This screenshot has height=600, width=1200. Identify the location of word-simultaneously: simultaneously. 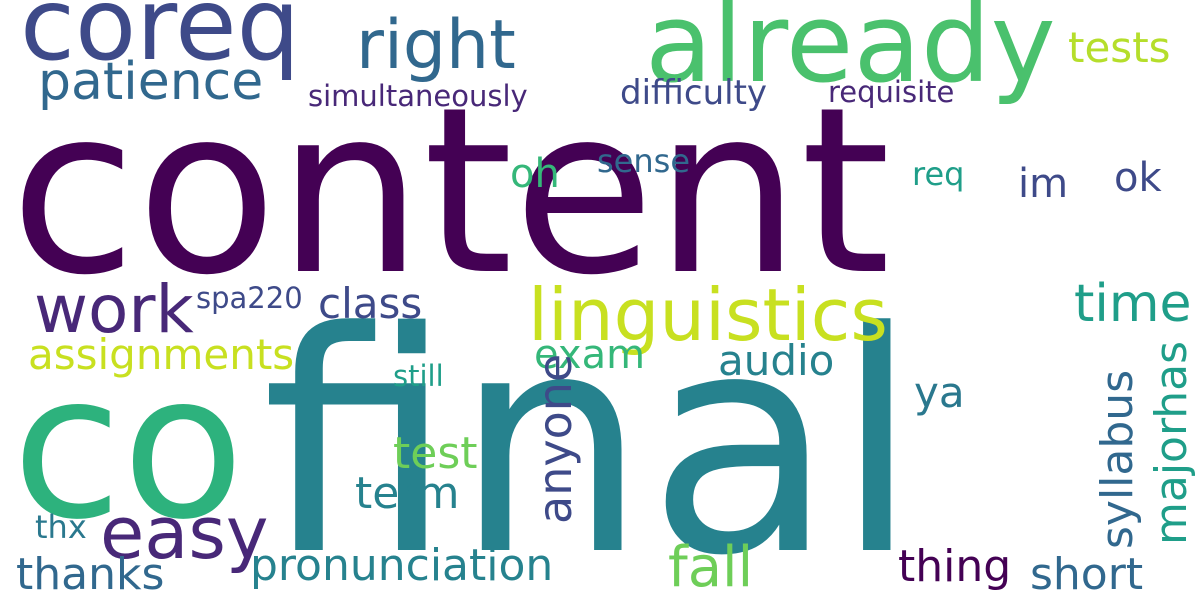
(418, 96).